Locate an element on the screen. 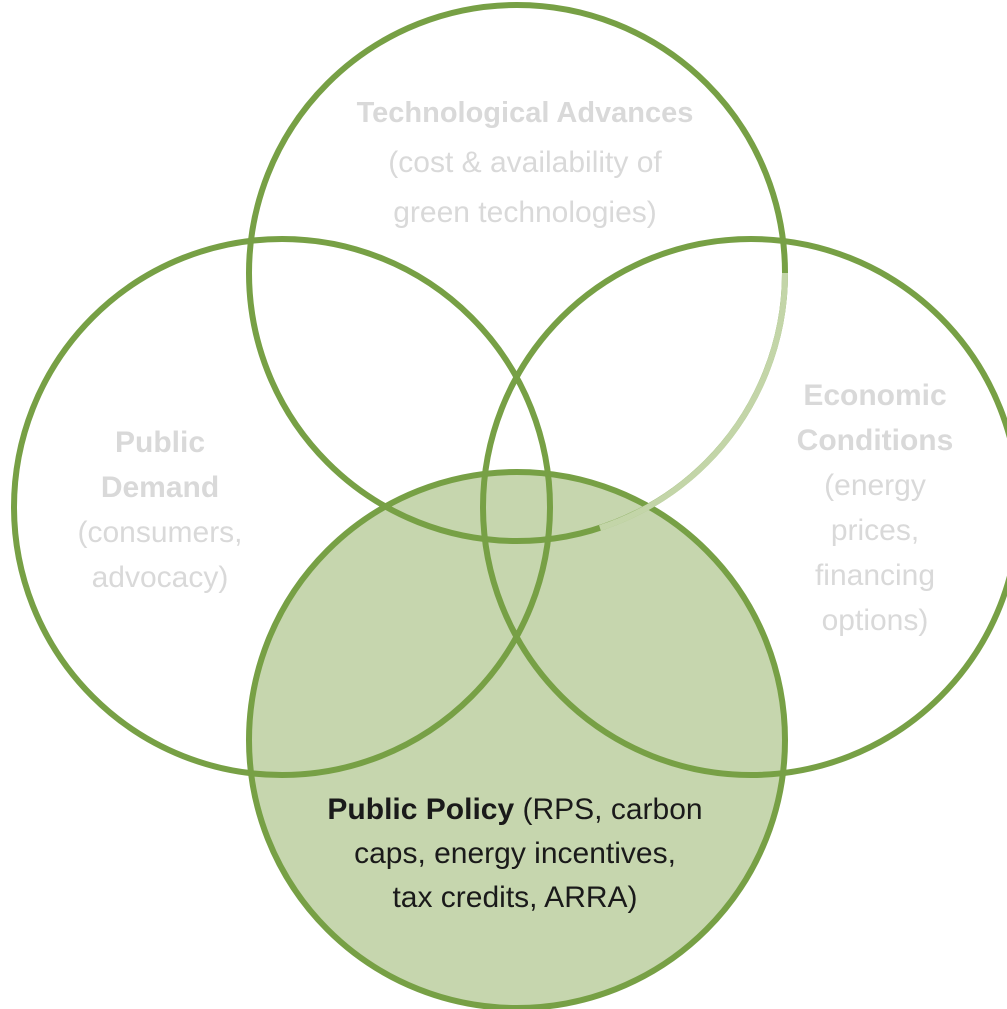  public-demand-title-1: Public is located at coordinates (159, 442).